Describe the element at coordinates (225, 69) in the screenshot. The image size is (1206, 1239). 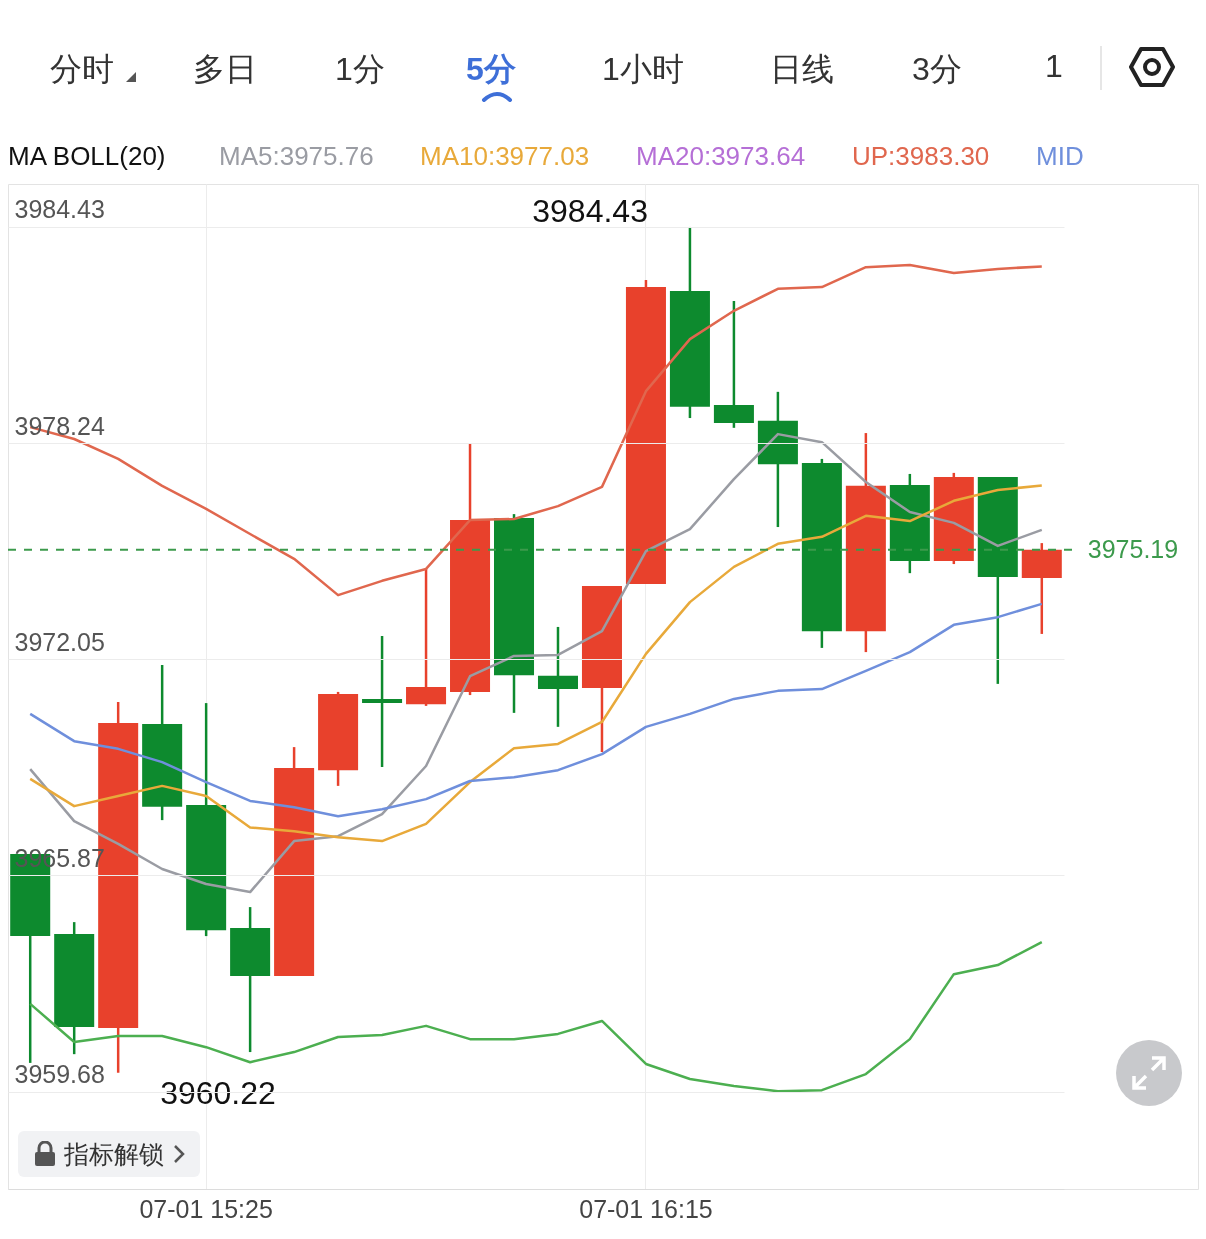
I see `text: 多日` at that location.